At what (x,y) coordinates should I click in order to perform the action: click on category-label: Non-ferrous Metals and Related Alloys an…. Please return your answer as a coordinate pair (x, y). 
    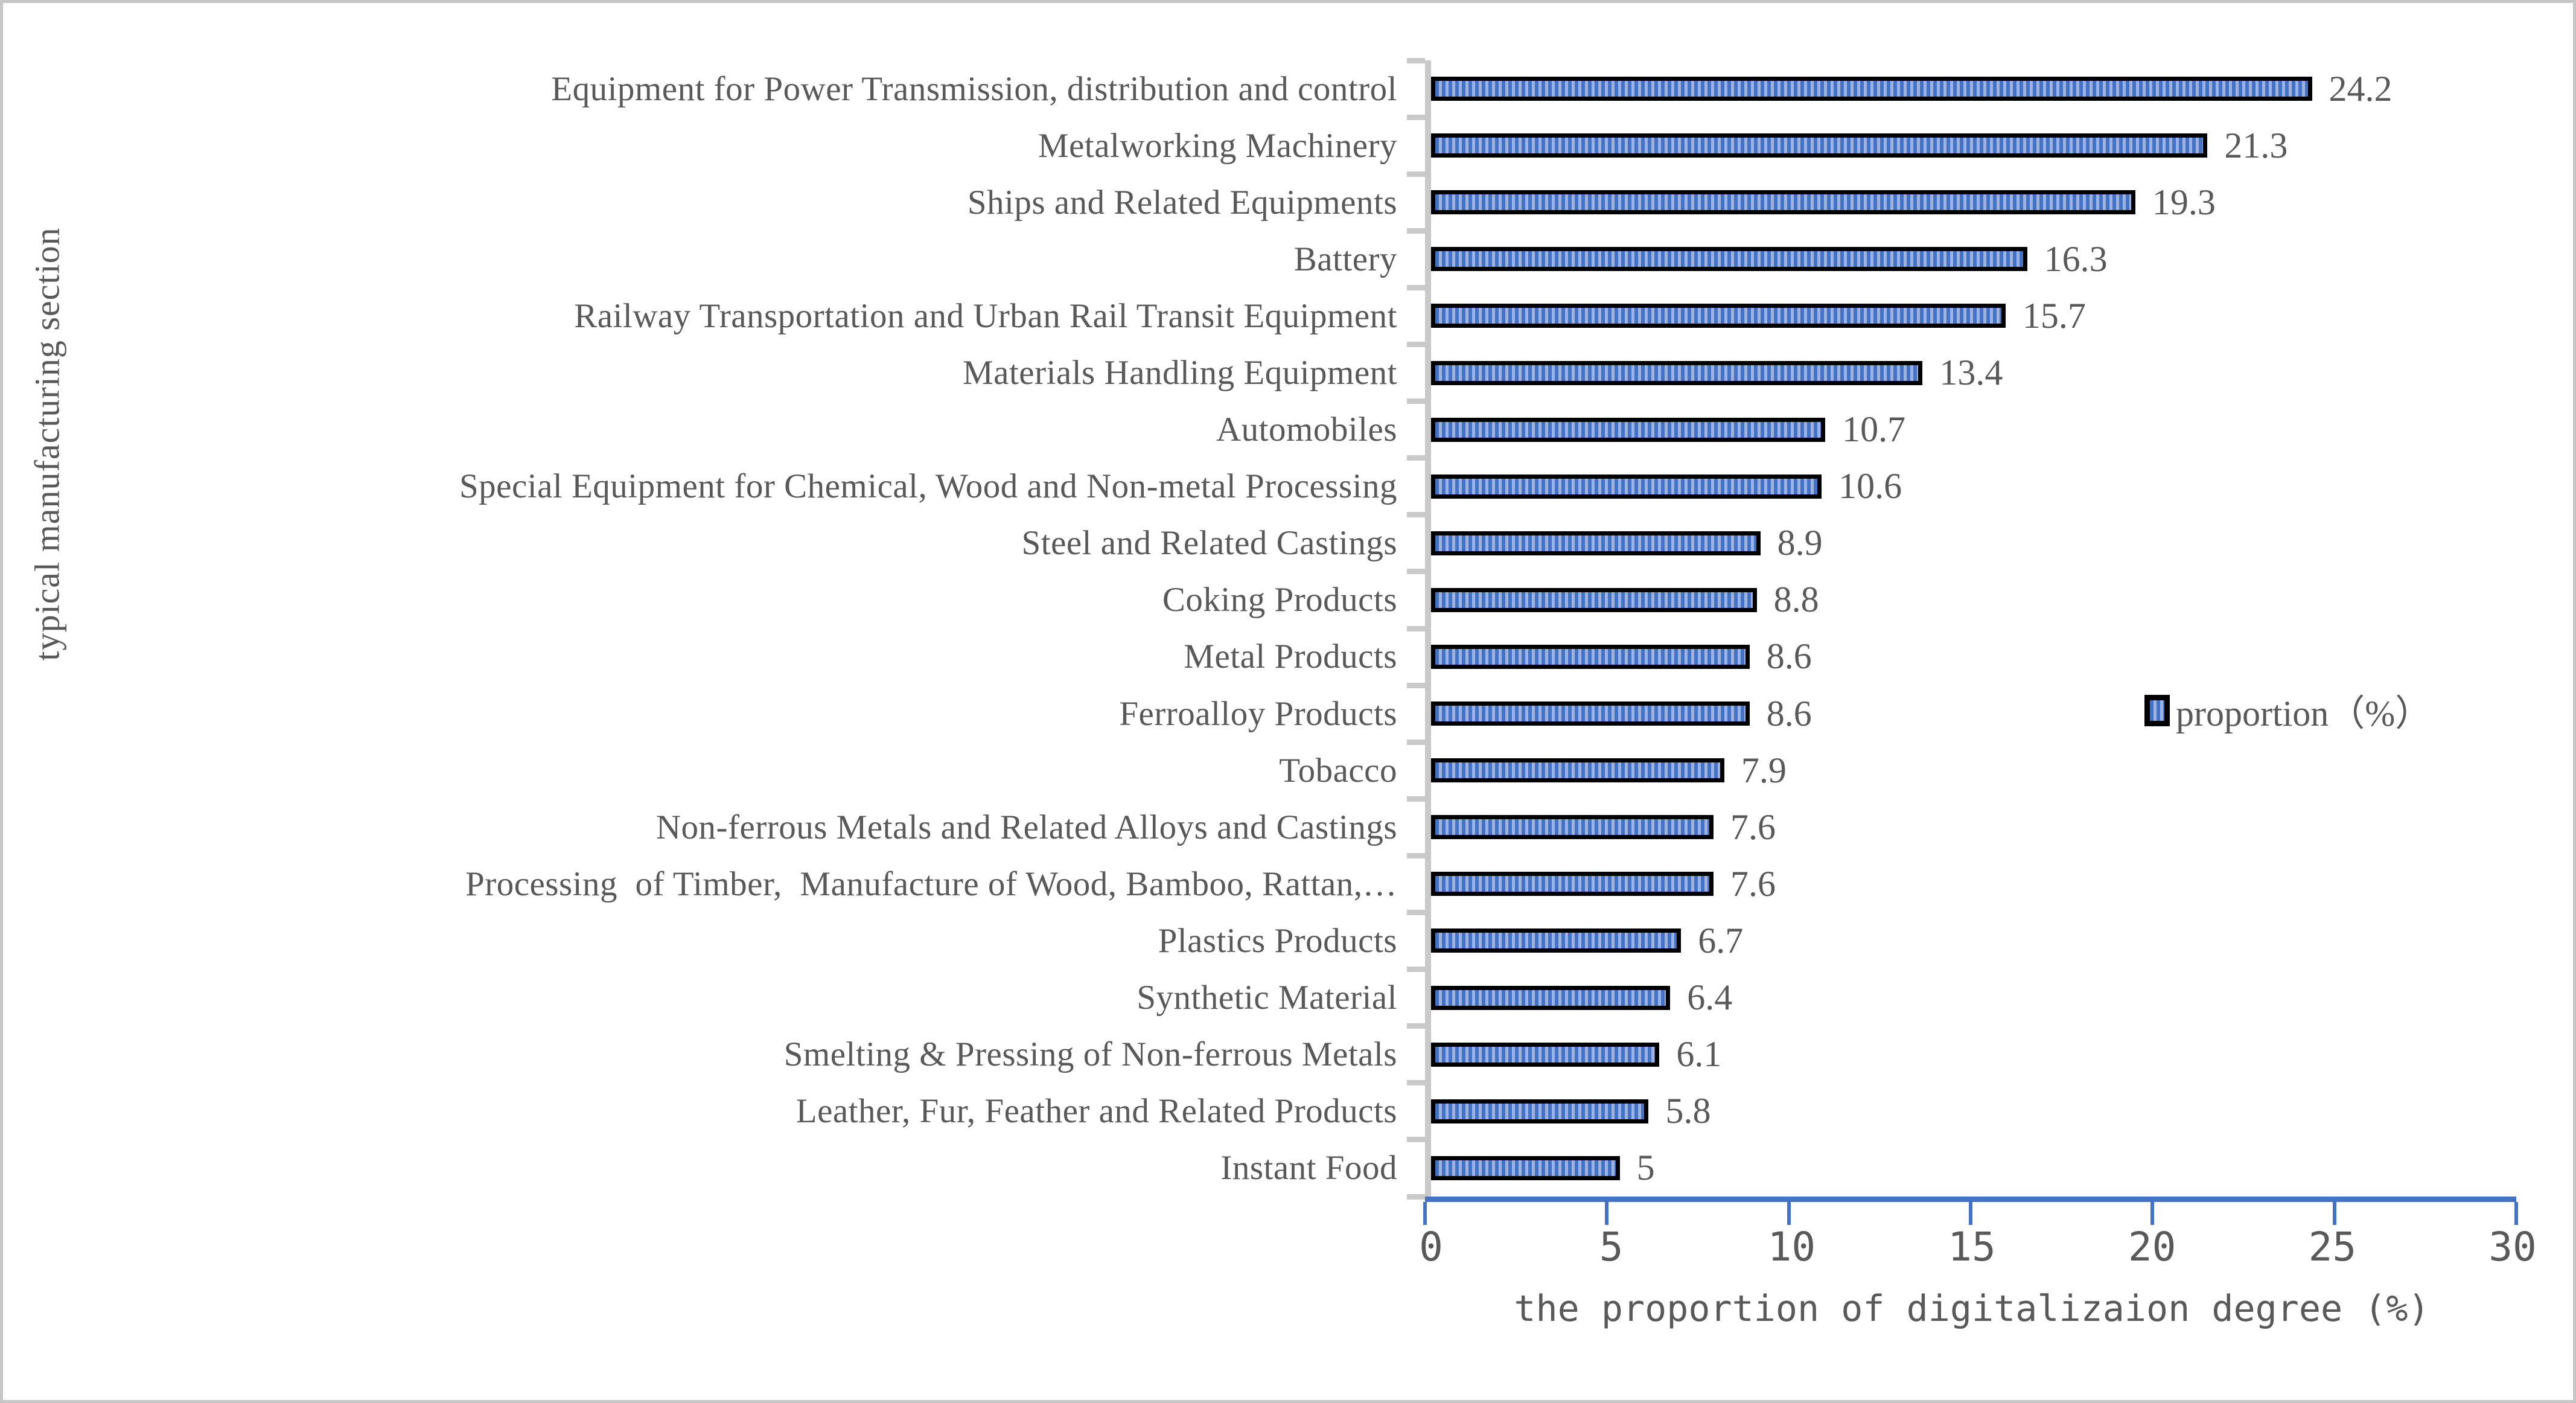
    Looking at the image, I should click on (1026, 827).